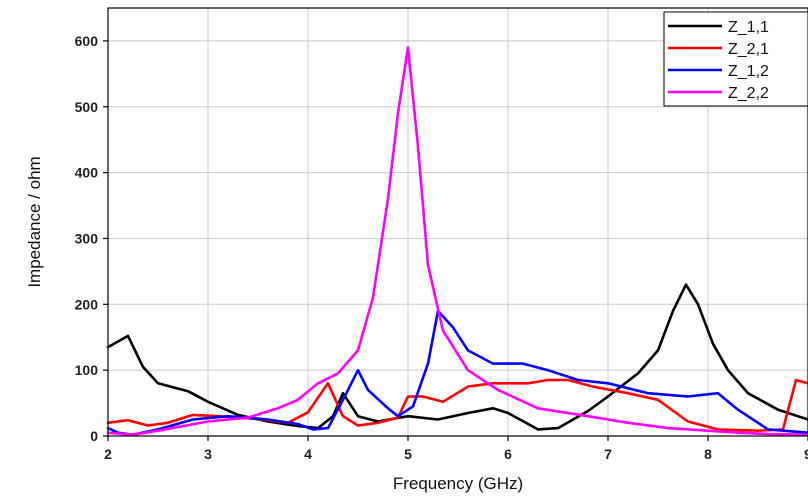  What do you see at coordinates (108, 454) in the screenshot?
I see `x-tick-label: 2` at bounding box center [108, 454].